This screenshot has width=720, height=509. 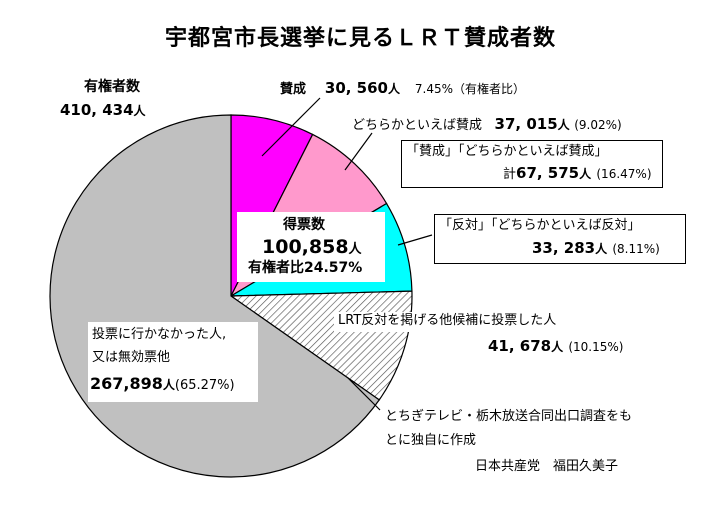 I want to click on hantai-value-row: 33, 283人 (8.11%), so click(x=596, y=248).